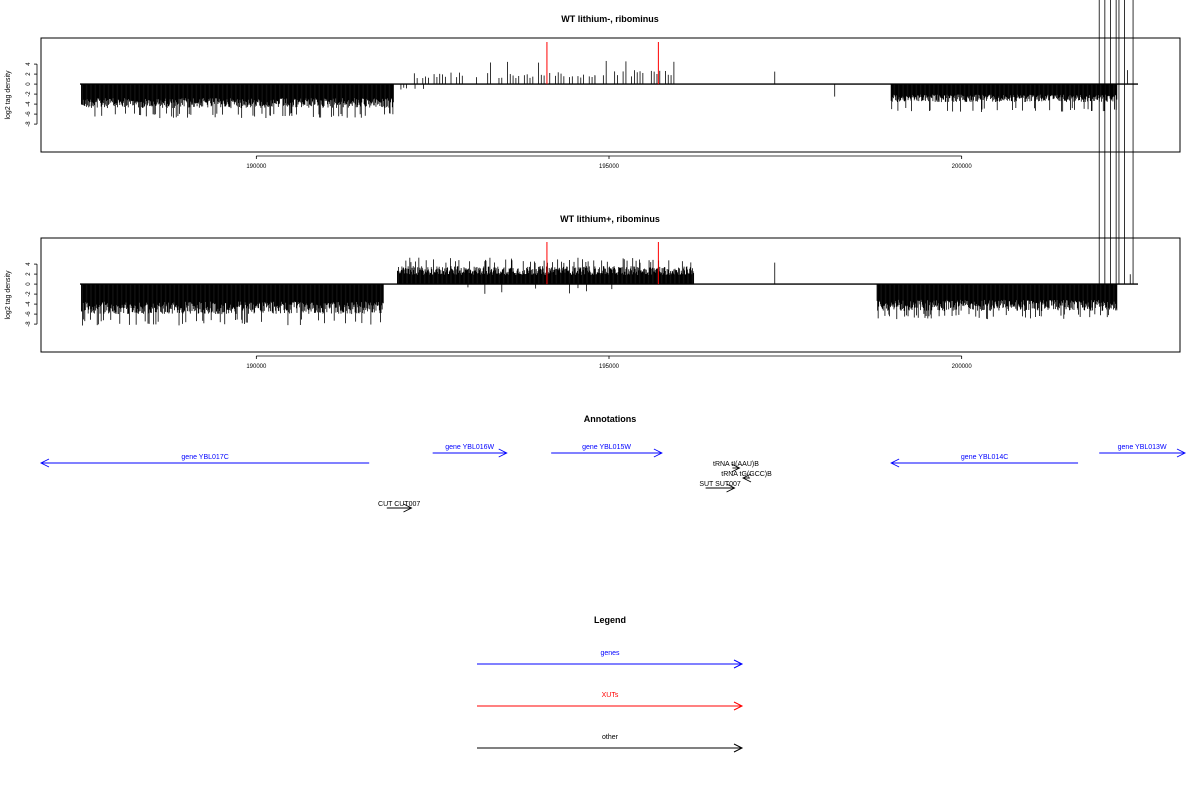 This screenshot has width=1200, height=800. I want to click on feature-label: gene YBL014C, so click(984, 457).